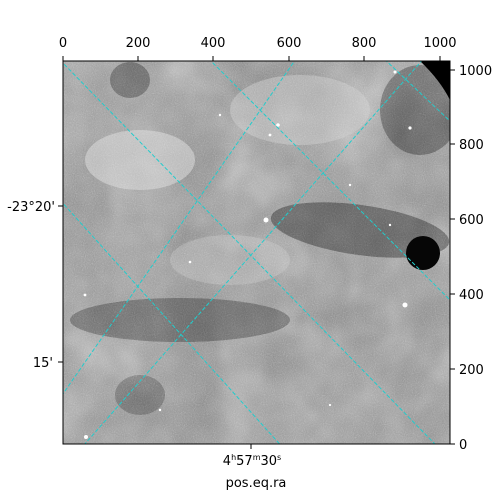 Image resolution: width=500 pixels, height=500 pixels. Describe the element at coordinates (31, 207) in the screenshot. I see `left-tick-label: -23°20'` at that location.